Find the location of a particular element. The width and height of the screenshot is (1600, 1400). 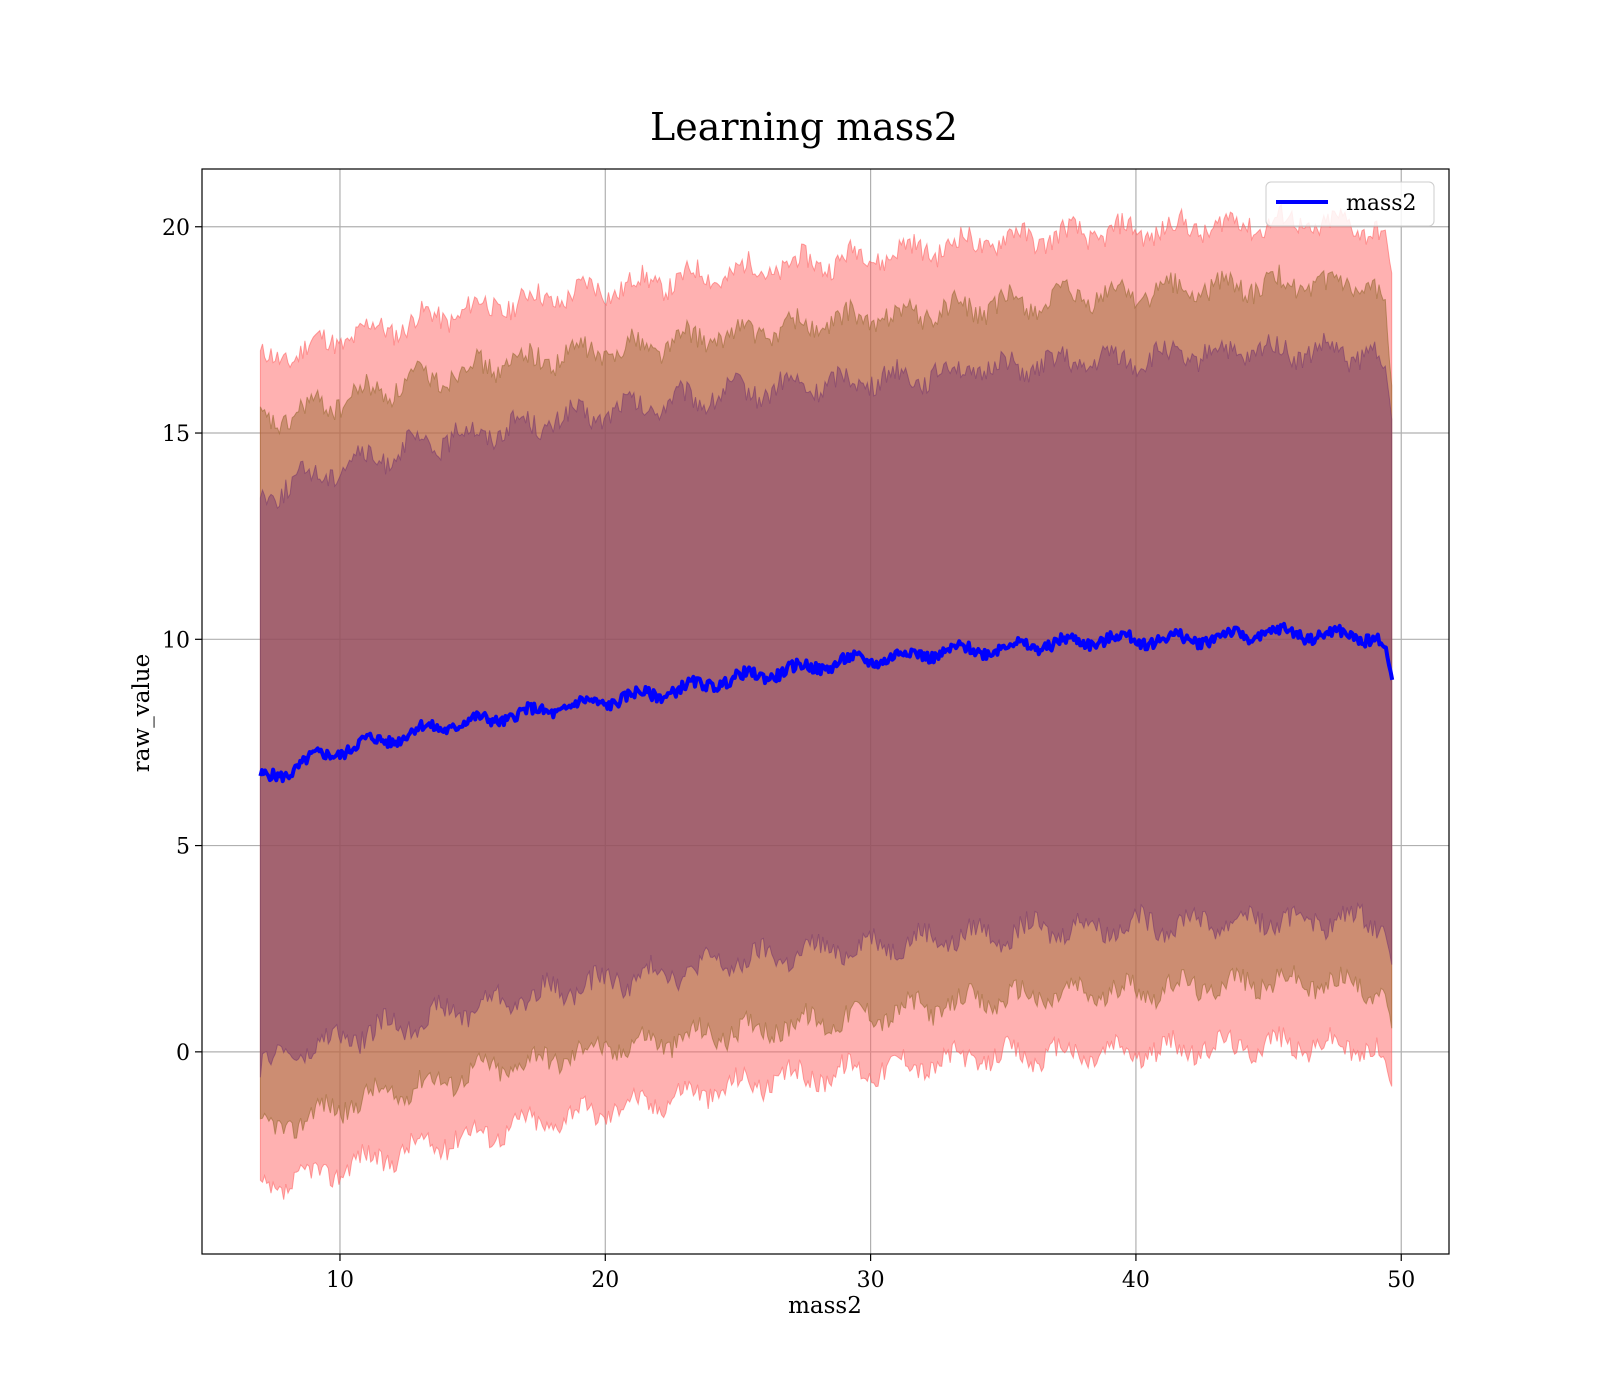

x-tick-label: 40 is located at coordinates (1136, 1280).